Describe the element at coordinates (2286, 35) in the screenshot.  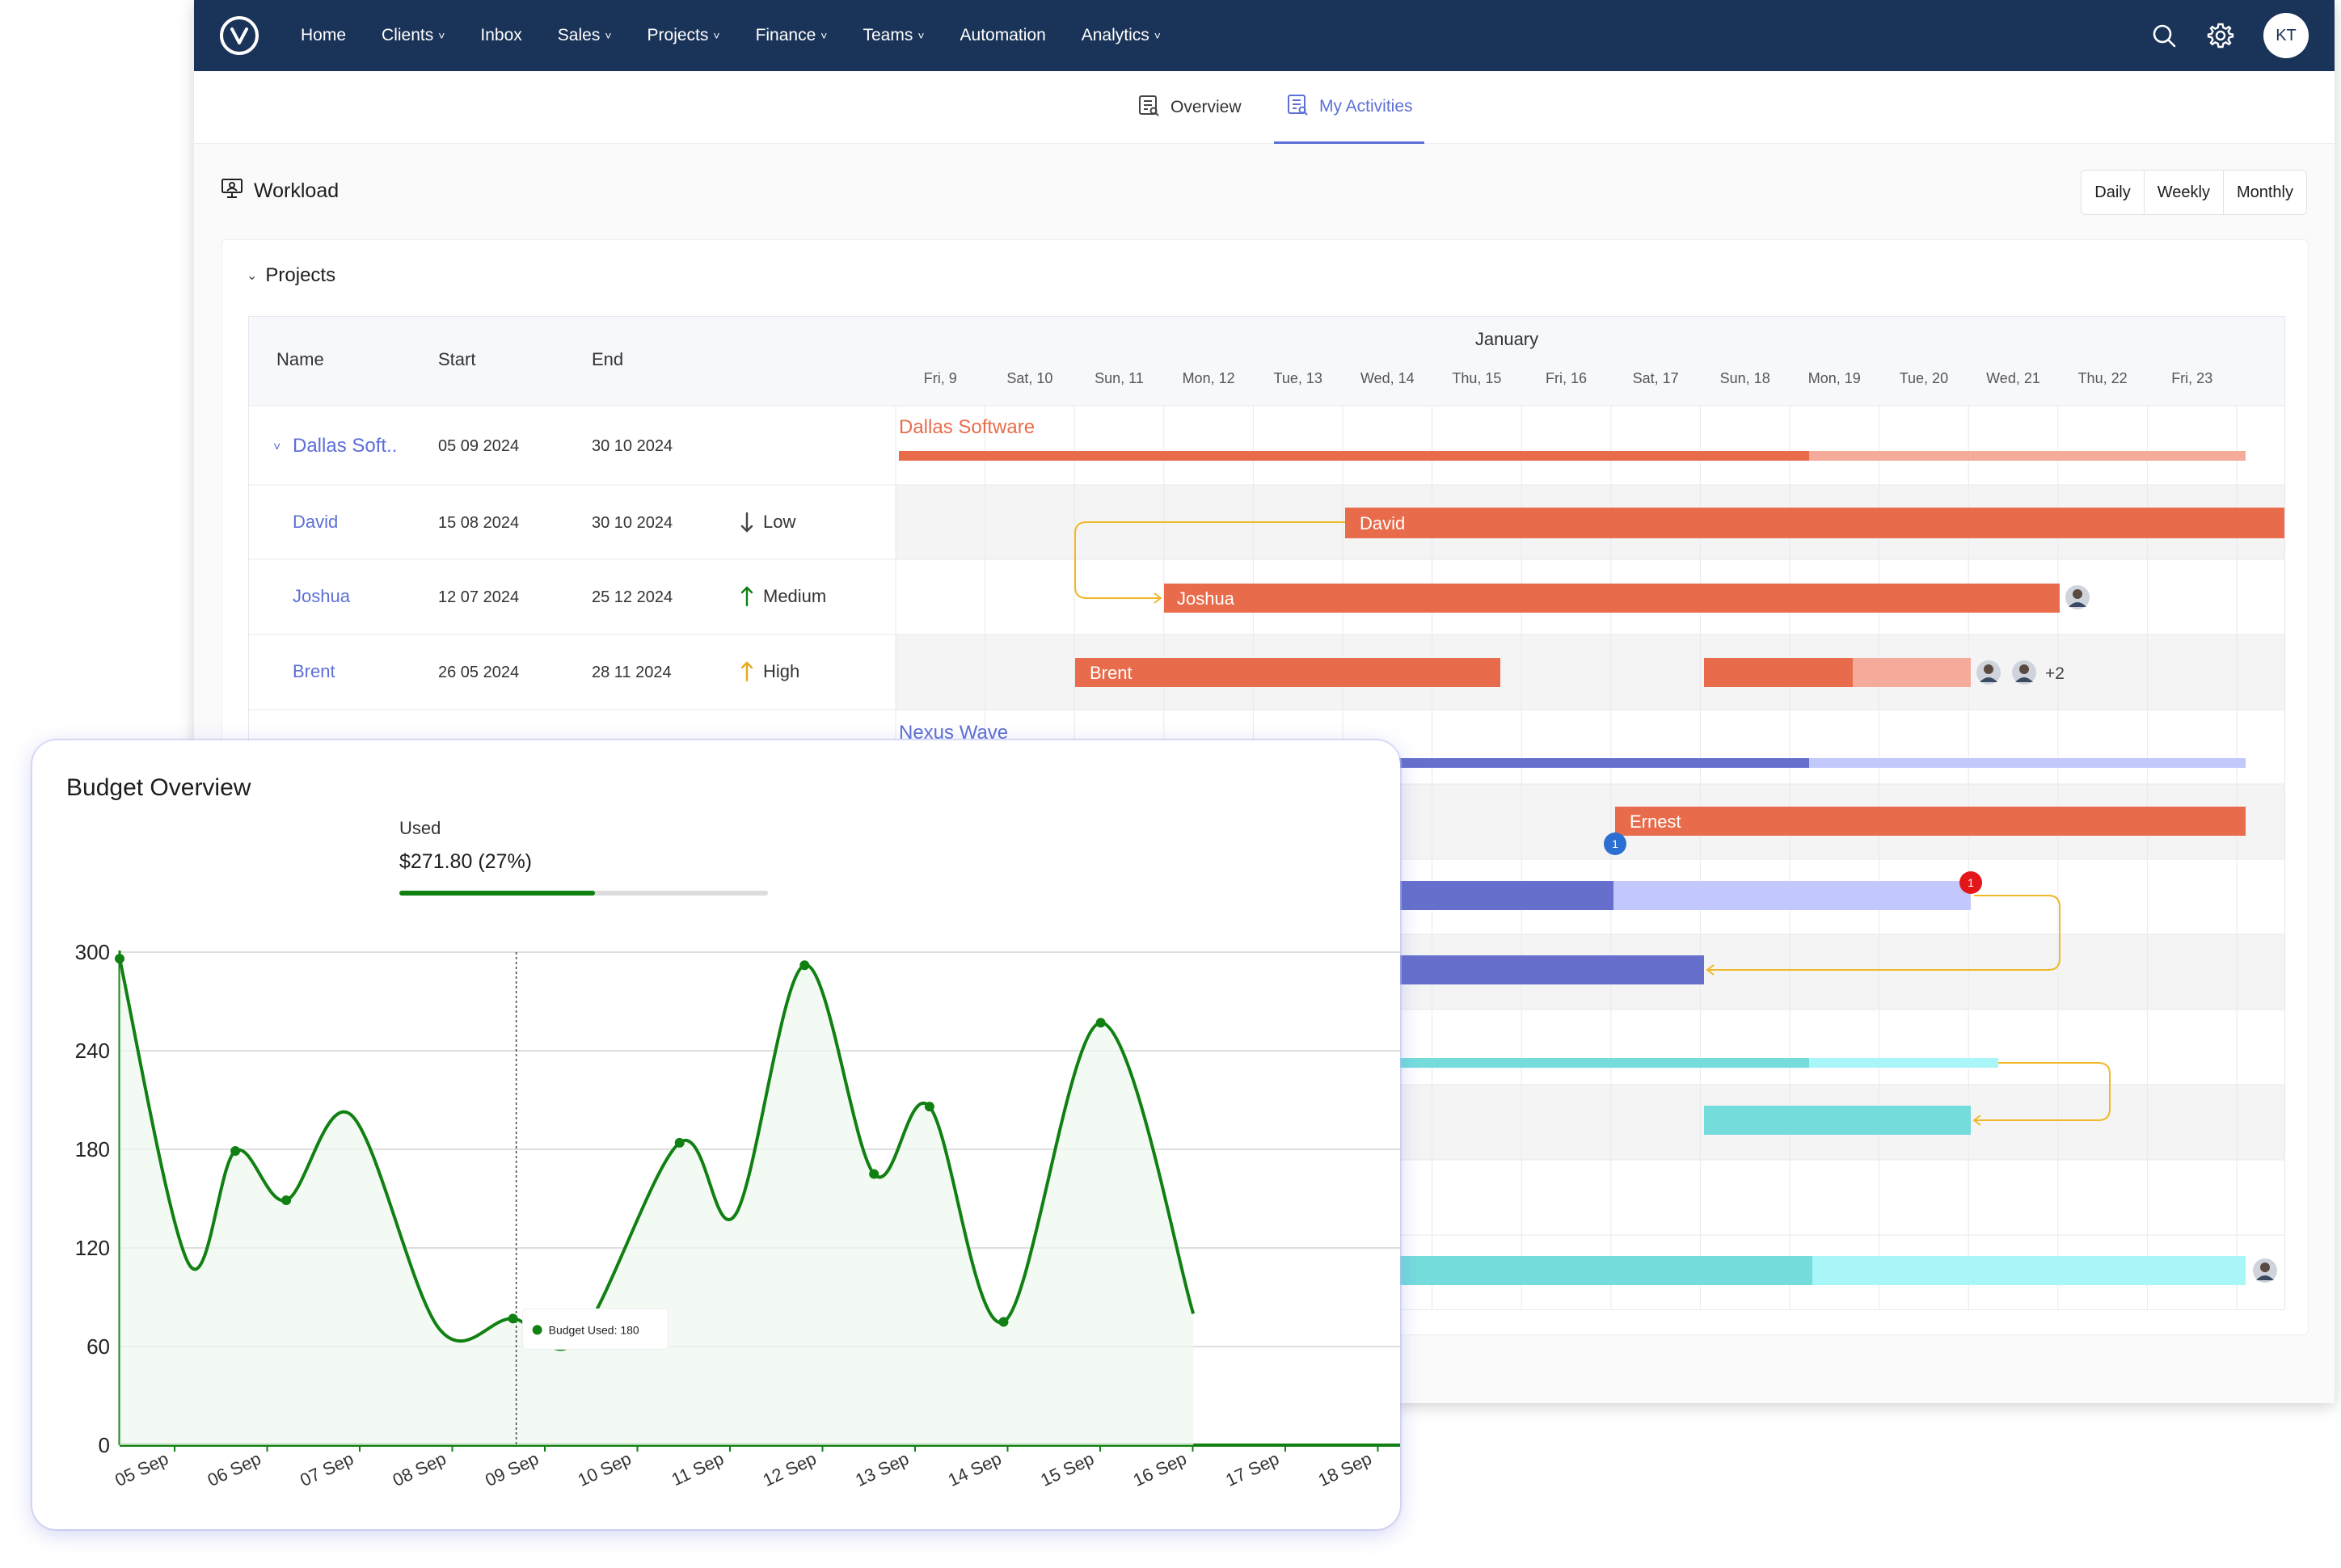
I see `user-avatar: KT` at that location.